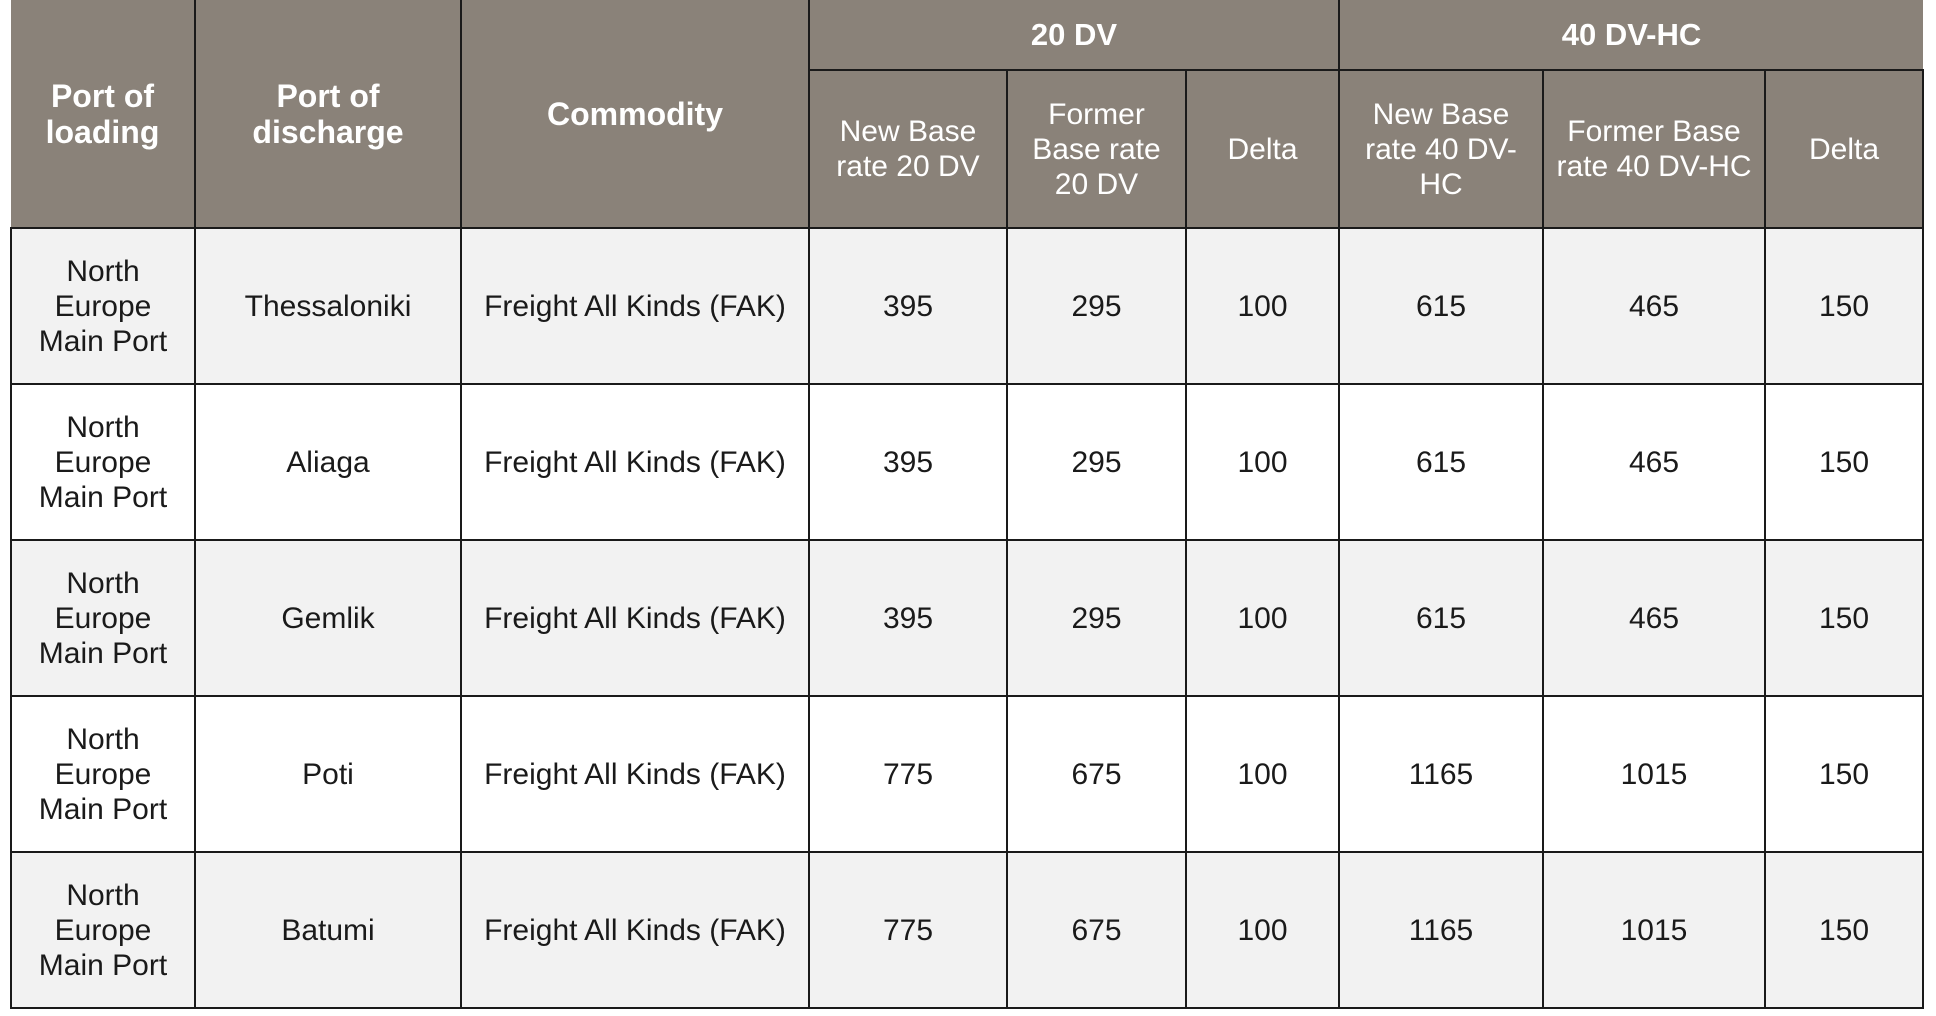 This screenshot has height=1016, width=1936. I want to click on cell-port-of-discharge: Thessaloniki, so click(328, 306).